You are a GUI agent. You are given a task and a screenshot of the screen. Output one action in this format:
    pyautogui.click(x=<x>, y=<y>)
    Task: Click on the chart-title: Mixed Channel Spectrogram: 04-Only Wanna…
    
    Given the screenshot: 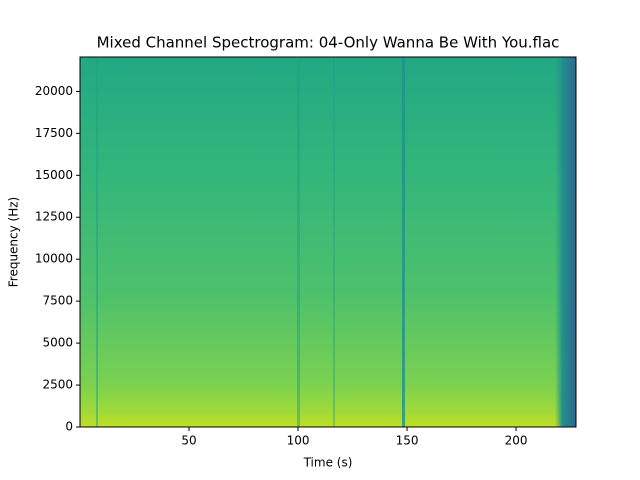 What is the action you would take?
    pyautogui.click(x=328, y=43)
    